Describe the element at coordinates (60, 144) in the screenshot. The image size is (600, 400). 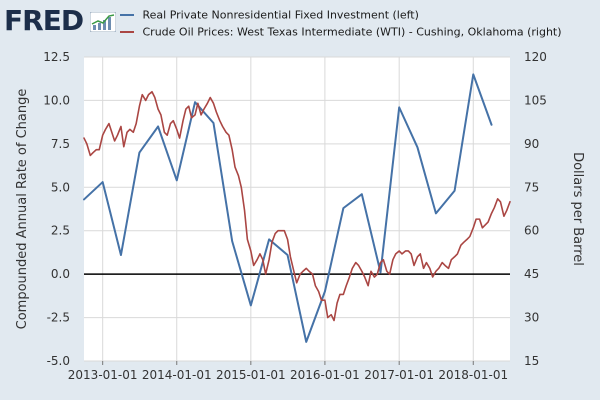
I see `left-tick-label: 7.5` at that location.